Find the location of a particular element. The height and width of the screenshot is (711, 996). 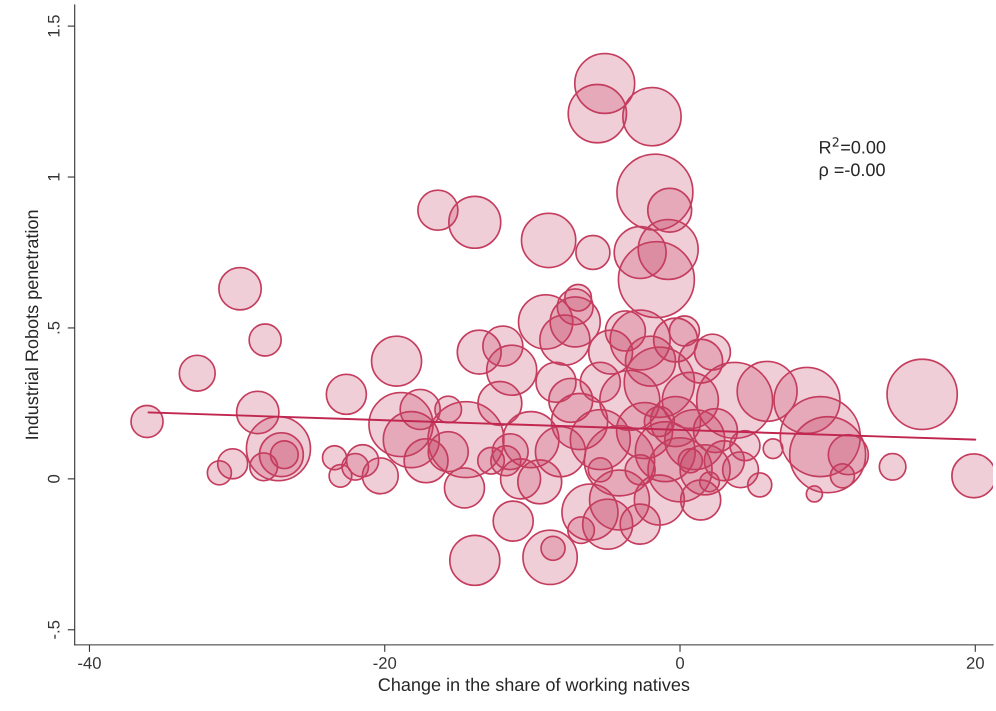

y-tick-label: 0 is located at coordinates (54, 478).